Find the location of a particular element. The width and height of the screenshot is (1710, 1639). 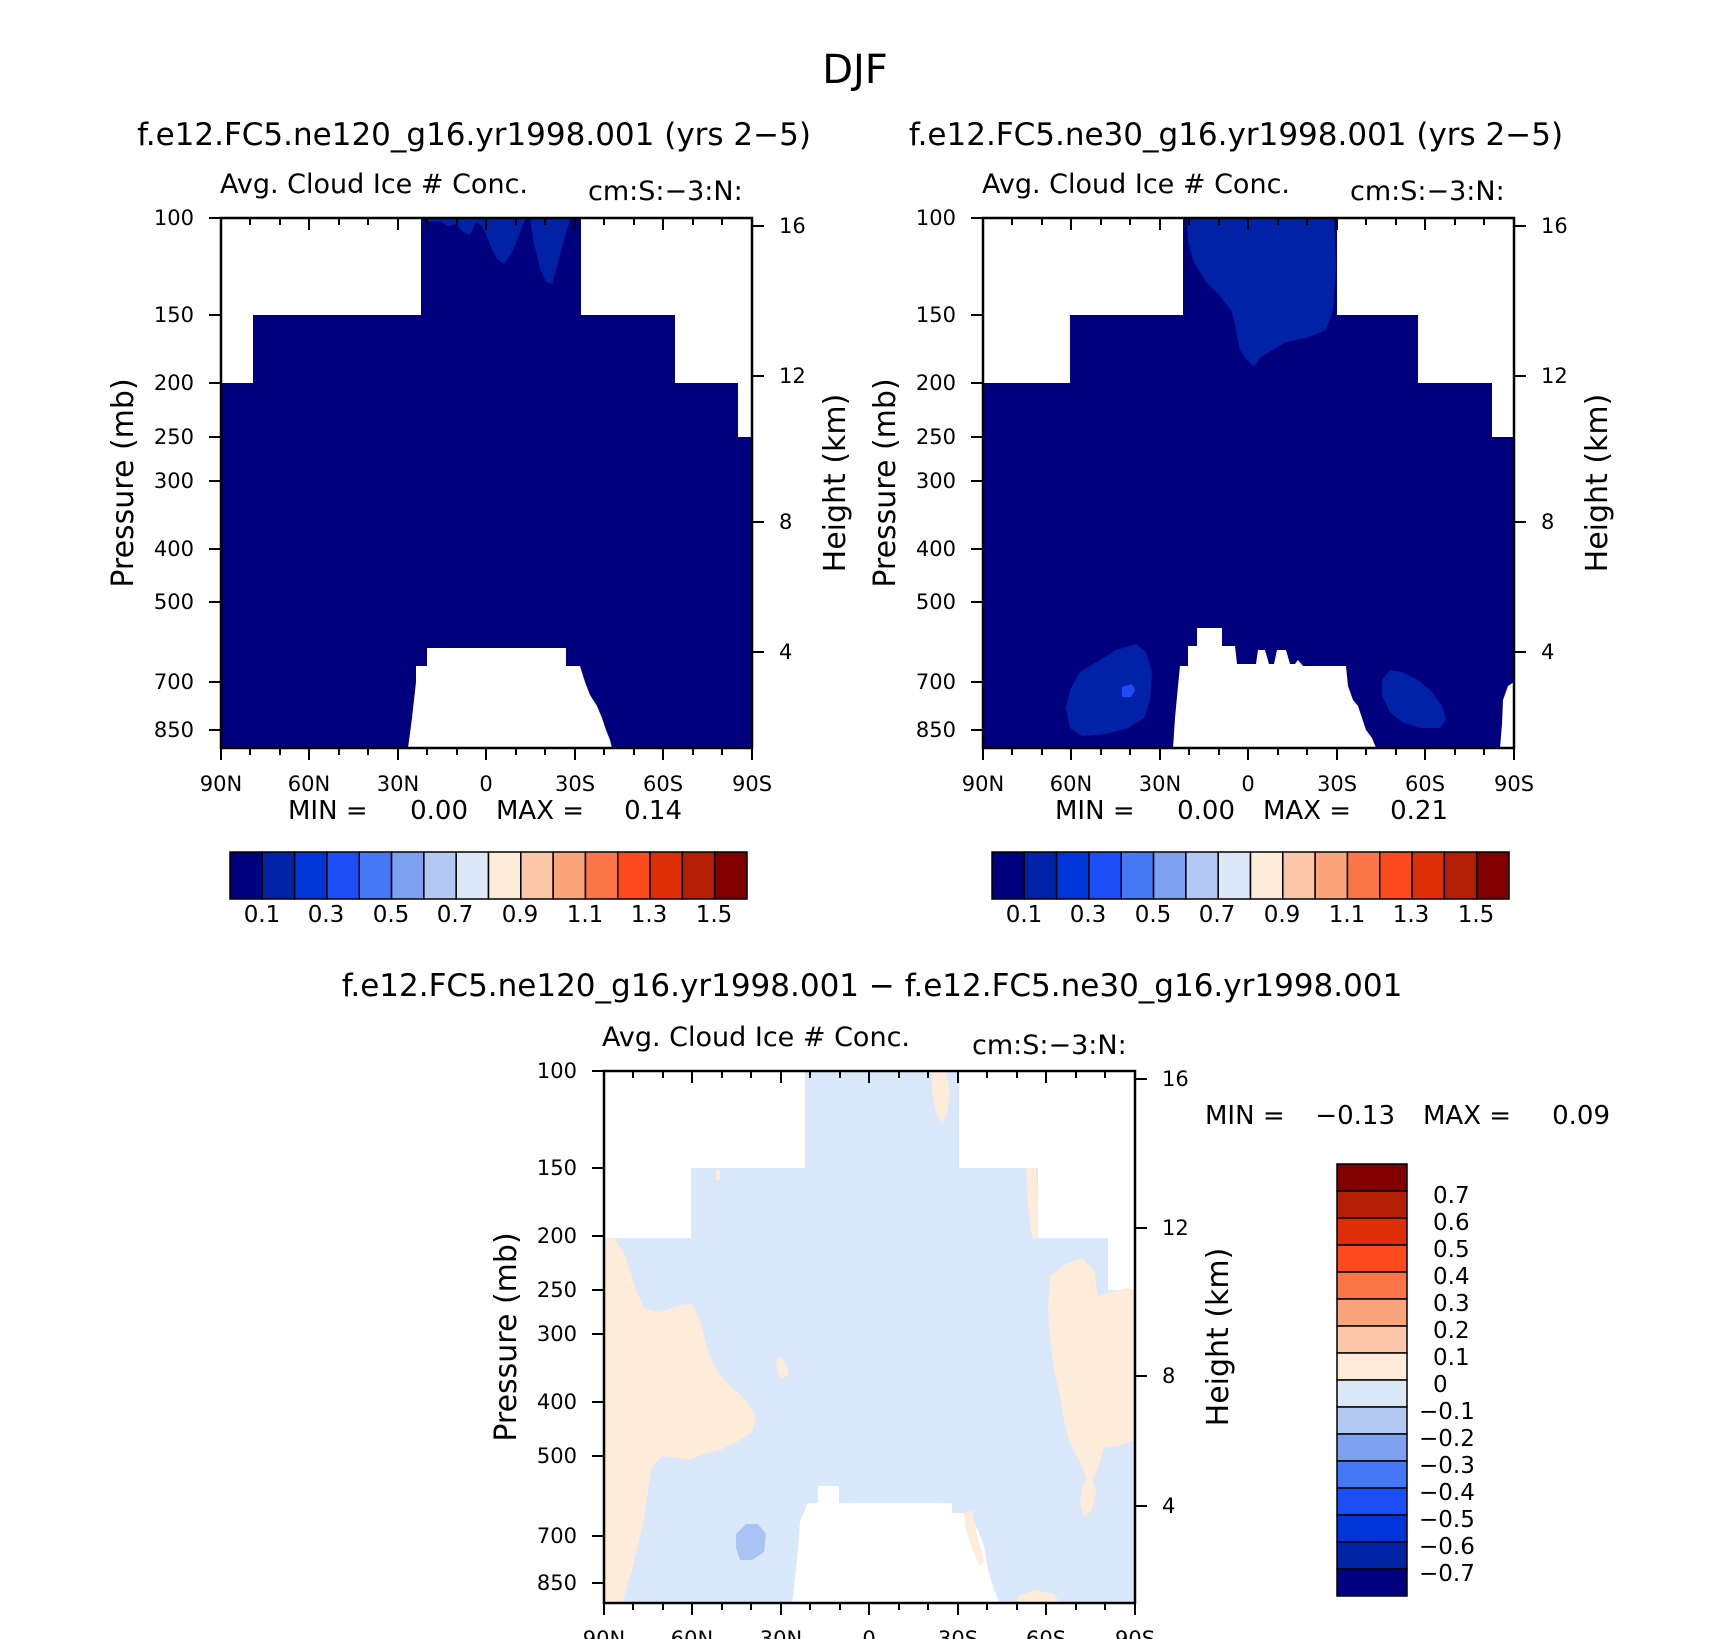

panel-1-colorbar-labels: 0.1 0.3 0.5 0.7 0.9 1.1 1.3 1.5 is located at coordinates (488, 915).